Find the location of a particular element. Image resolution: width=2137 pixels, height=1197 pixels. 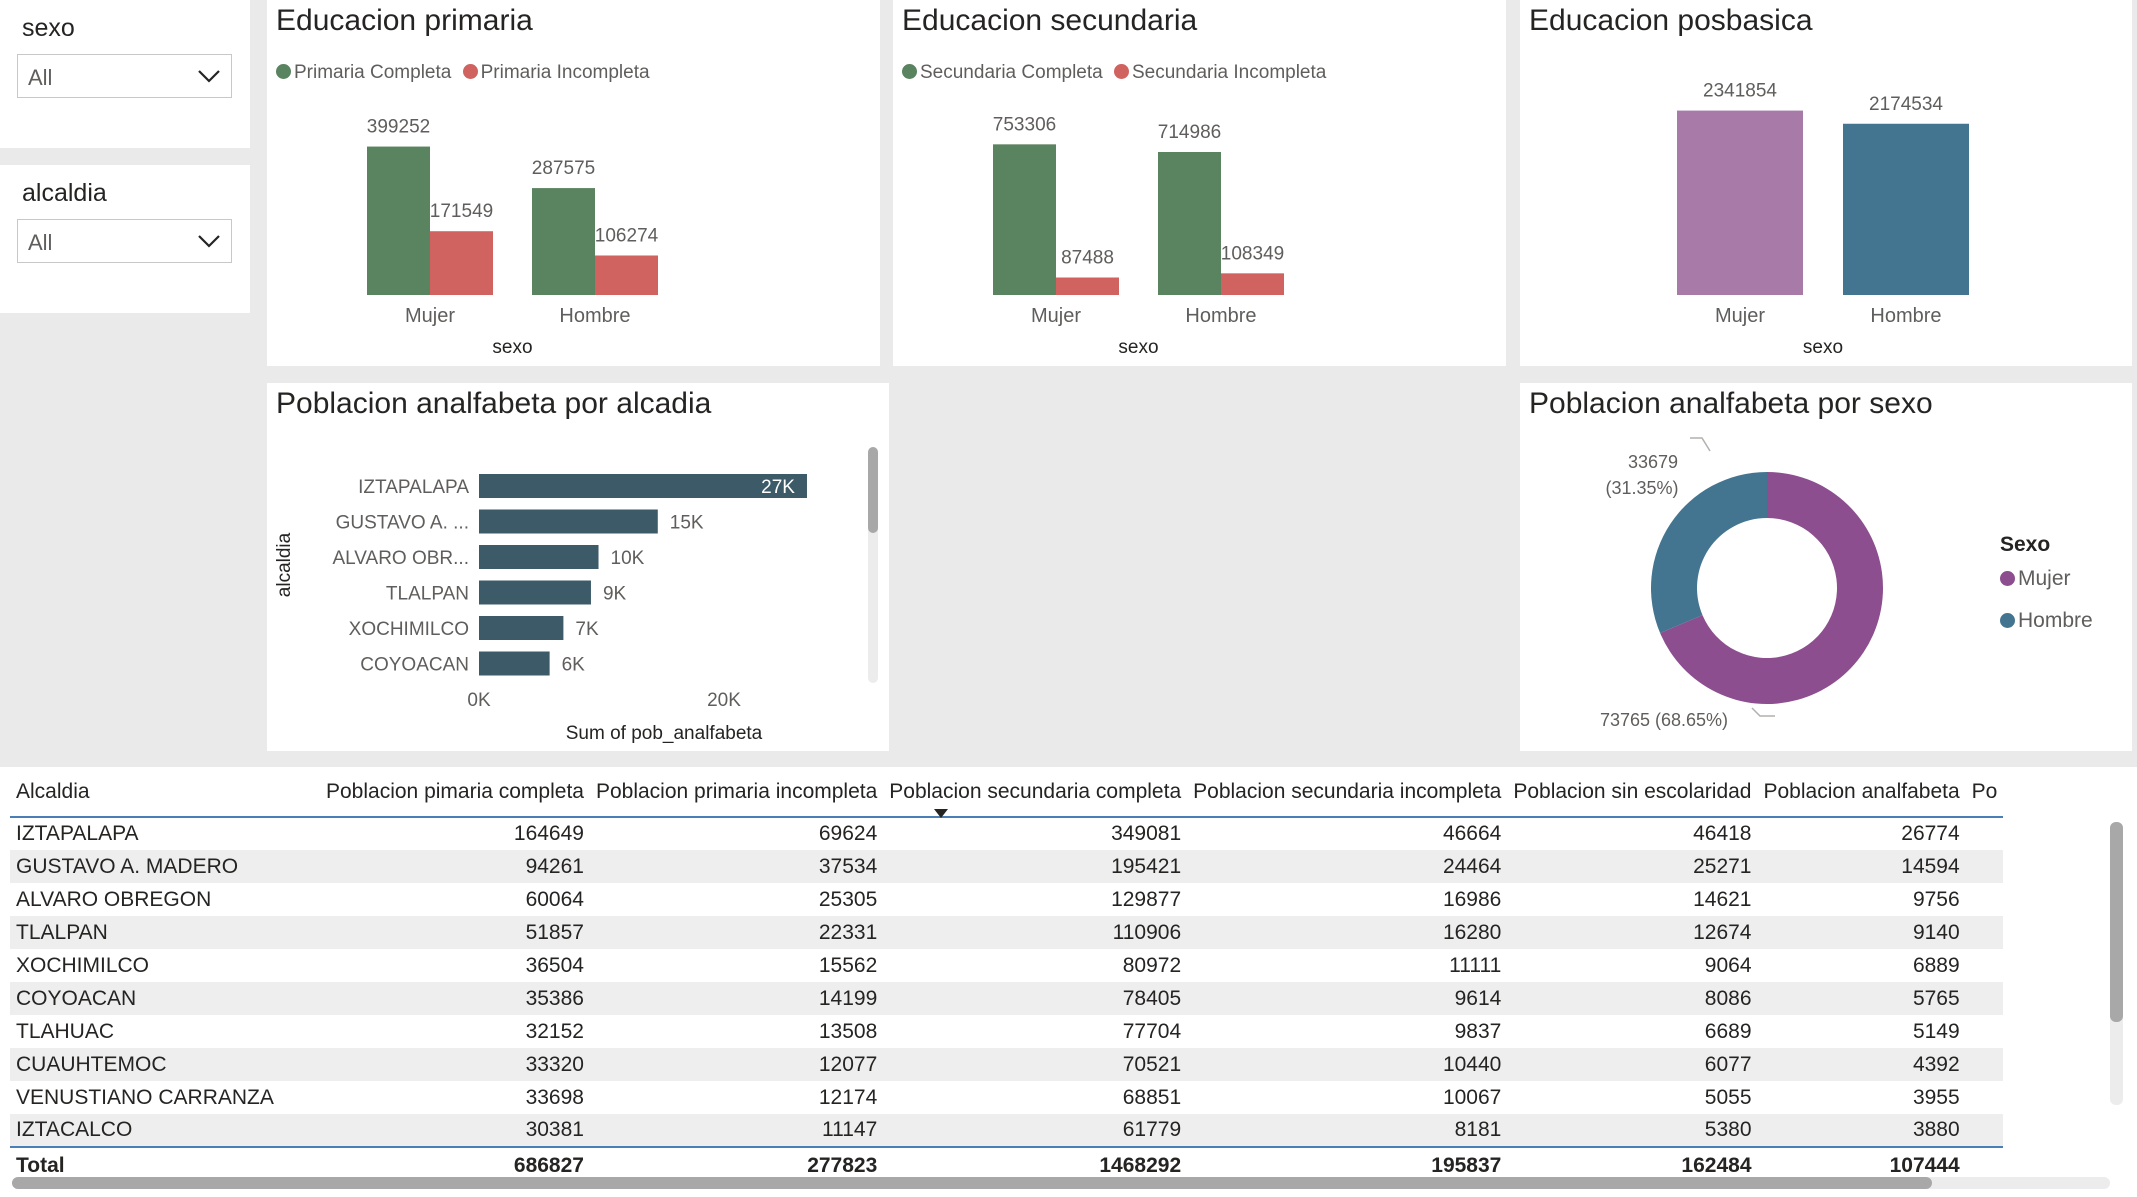

sexo-dropdown-value: All is located at coordinates (40, 77).